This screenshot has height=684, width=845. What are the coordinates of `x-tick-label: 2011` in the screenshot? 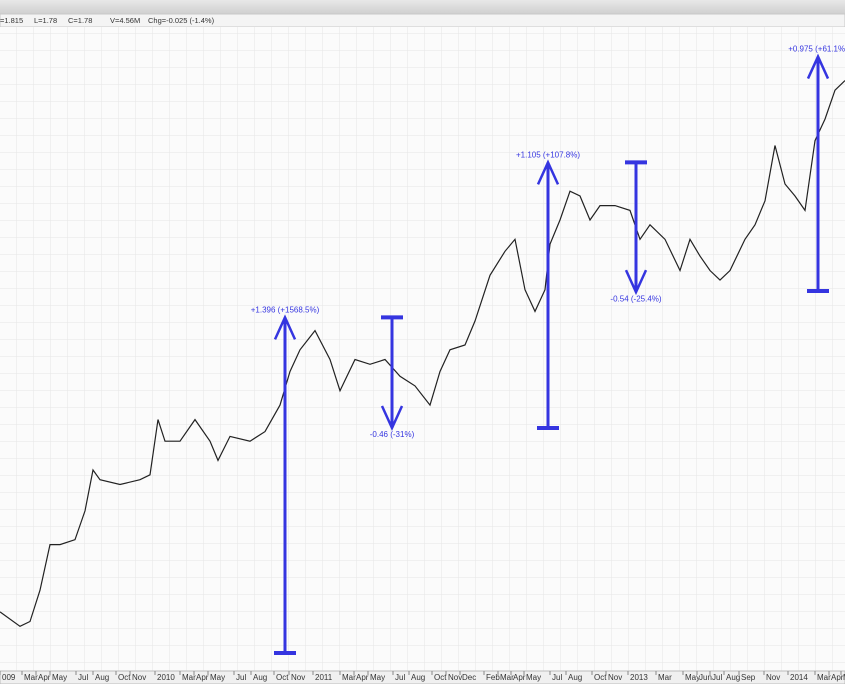 It's located at (324, 677).